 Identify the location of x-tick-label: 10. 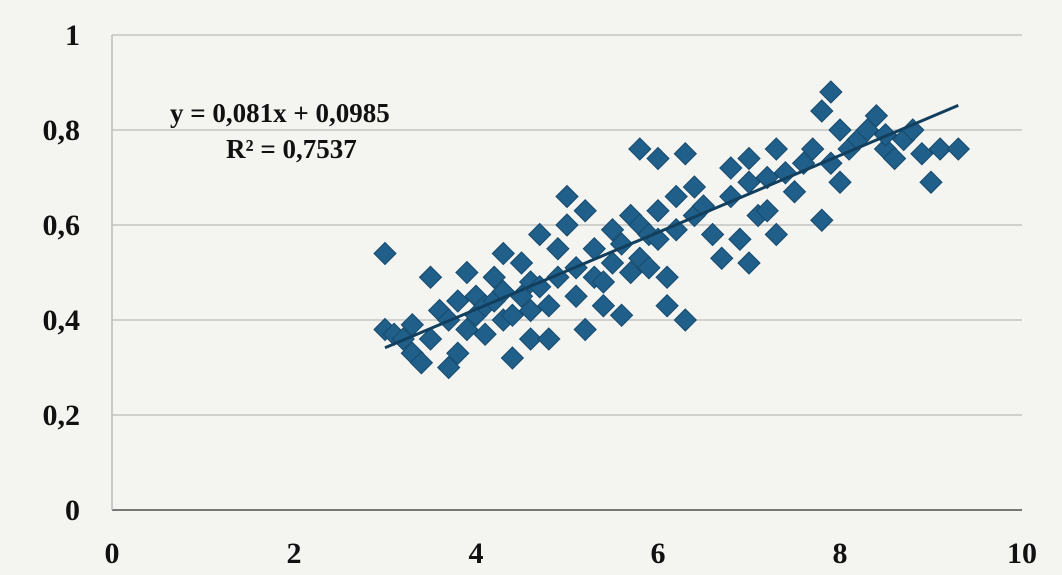
(1022, 553).